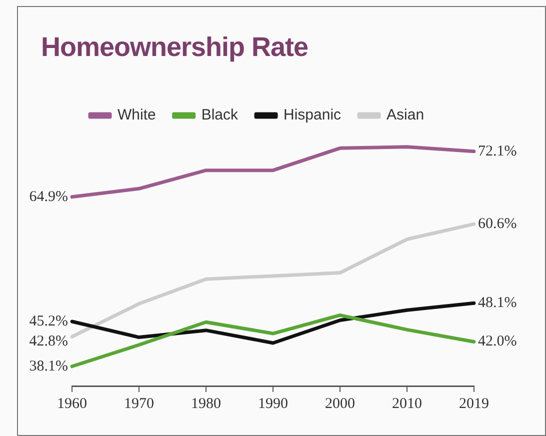  Describe the element at coordinates (48, 341) in the screenshot. I see `data-label: 42.8%` at that location.